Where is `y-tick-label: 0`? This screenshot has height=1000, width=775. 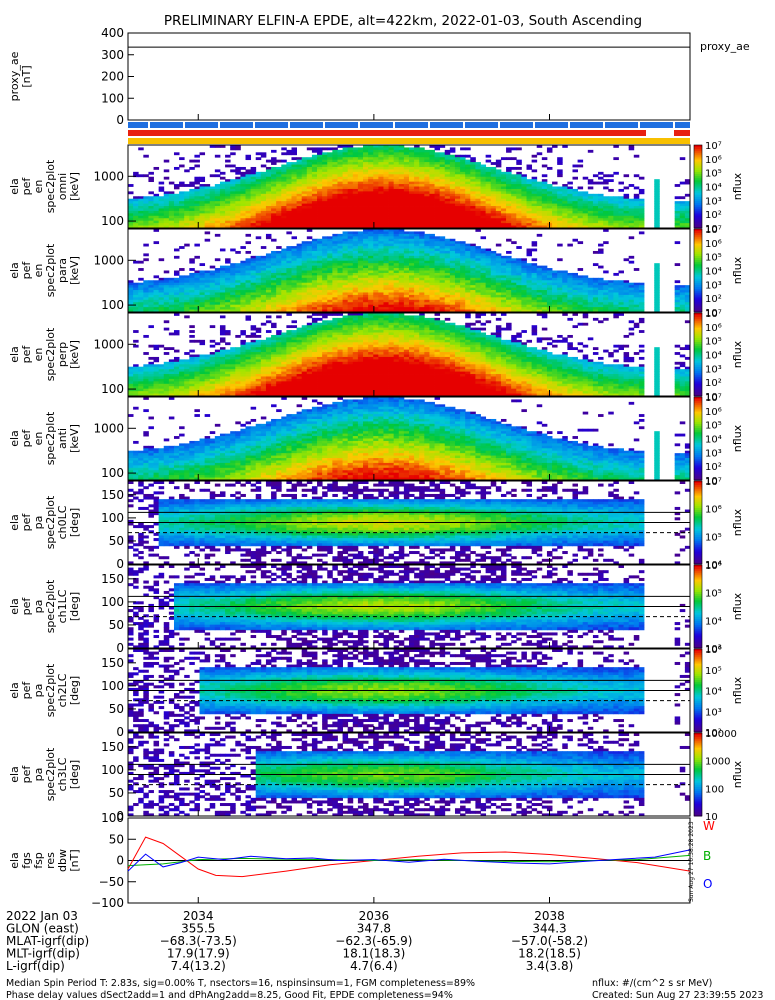
y-tick-label: 0 is located at coordinates (120, 564).